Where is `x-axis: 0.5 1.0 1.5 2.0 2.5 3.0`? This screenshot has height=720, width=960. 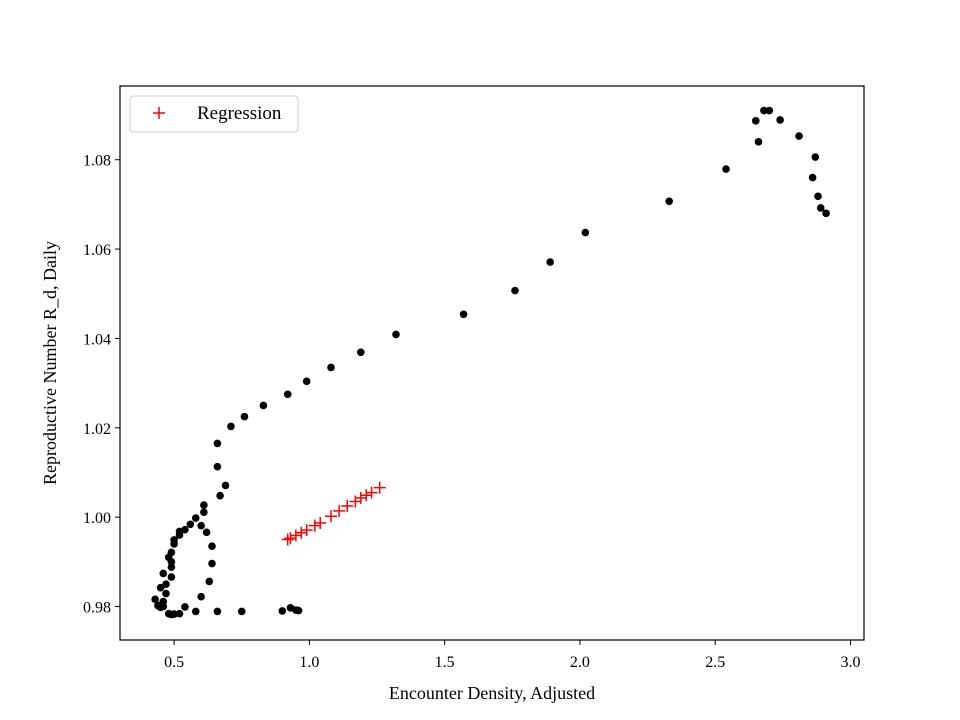 x-axis: 0.5 1.0 1.5 2.0 2.5 3.0 is located at coordinates (512, 655).